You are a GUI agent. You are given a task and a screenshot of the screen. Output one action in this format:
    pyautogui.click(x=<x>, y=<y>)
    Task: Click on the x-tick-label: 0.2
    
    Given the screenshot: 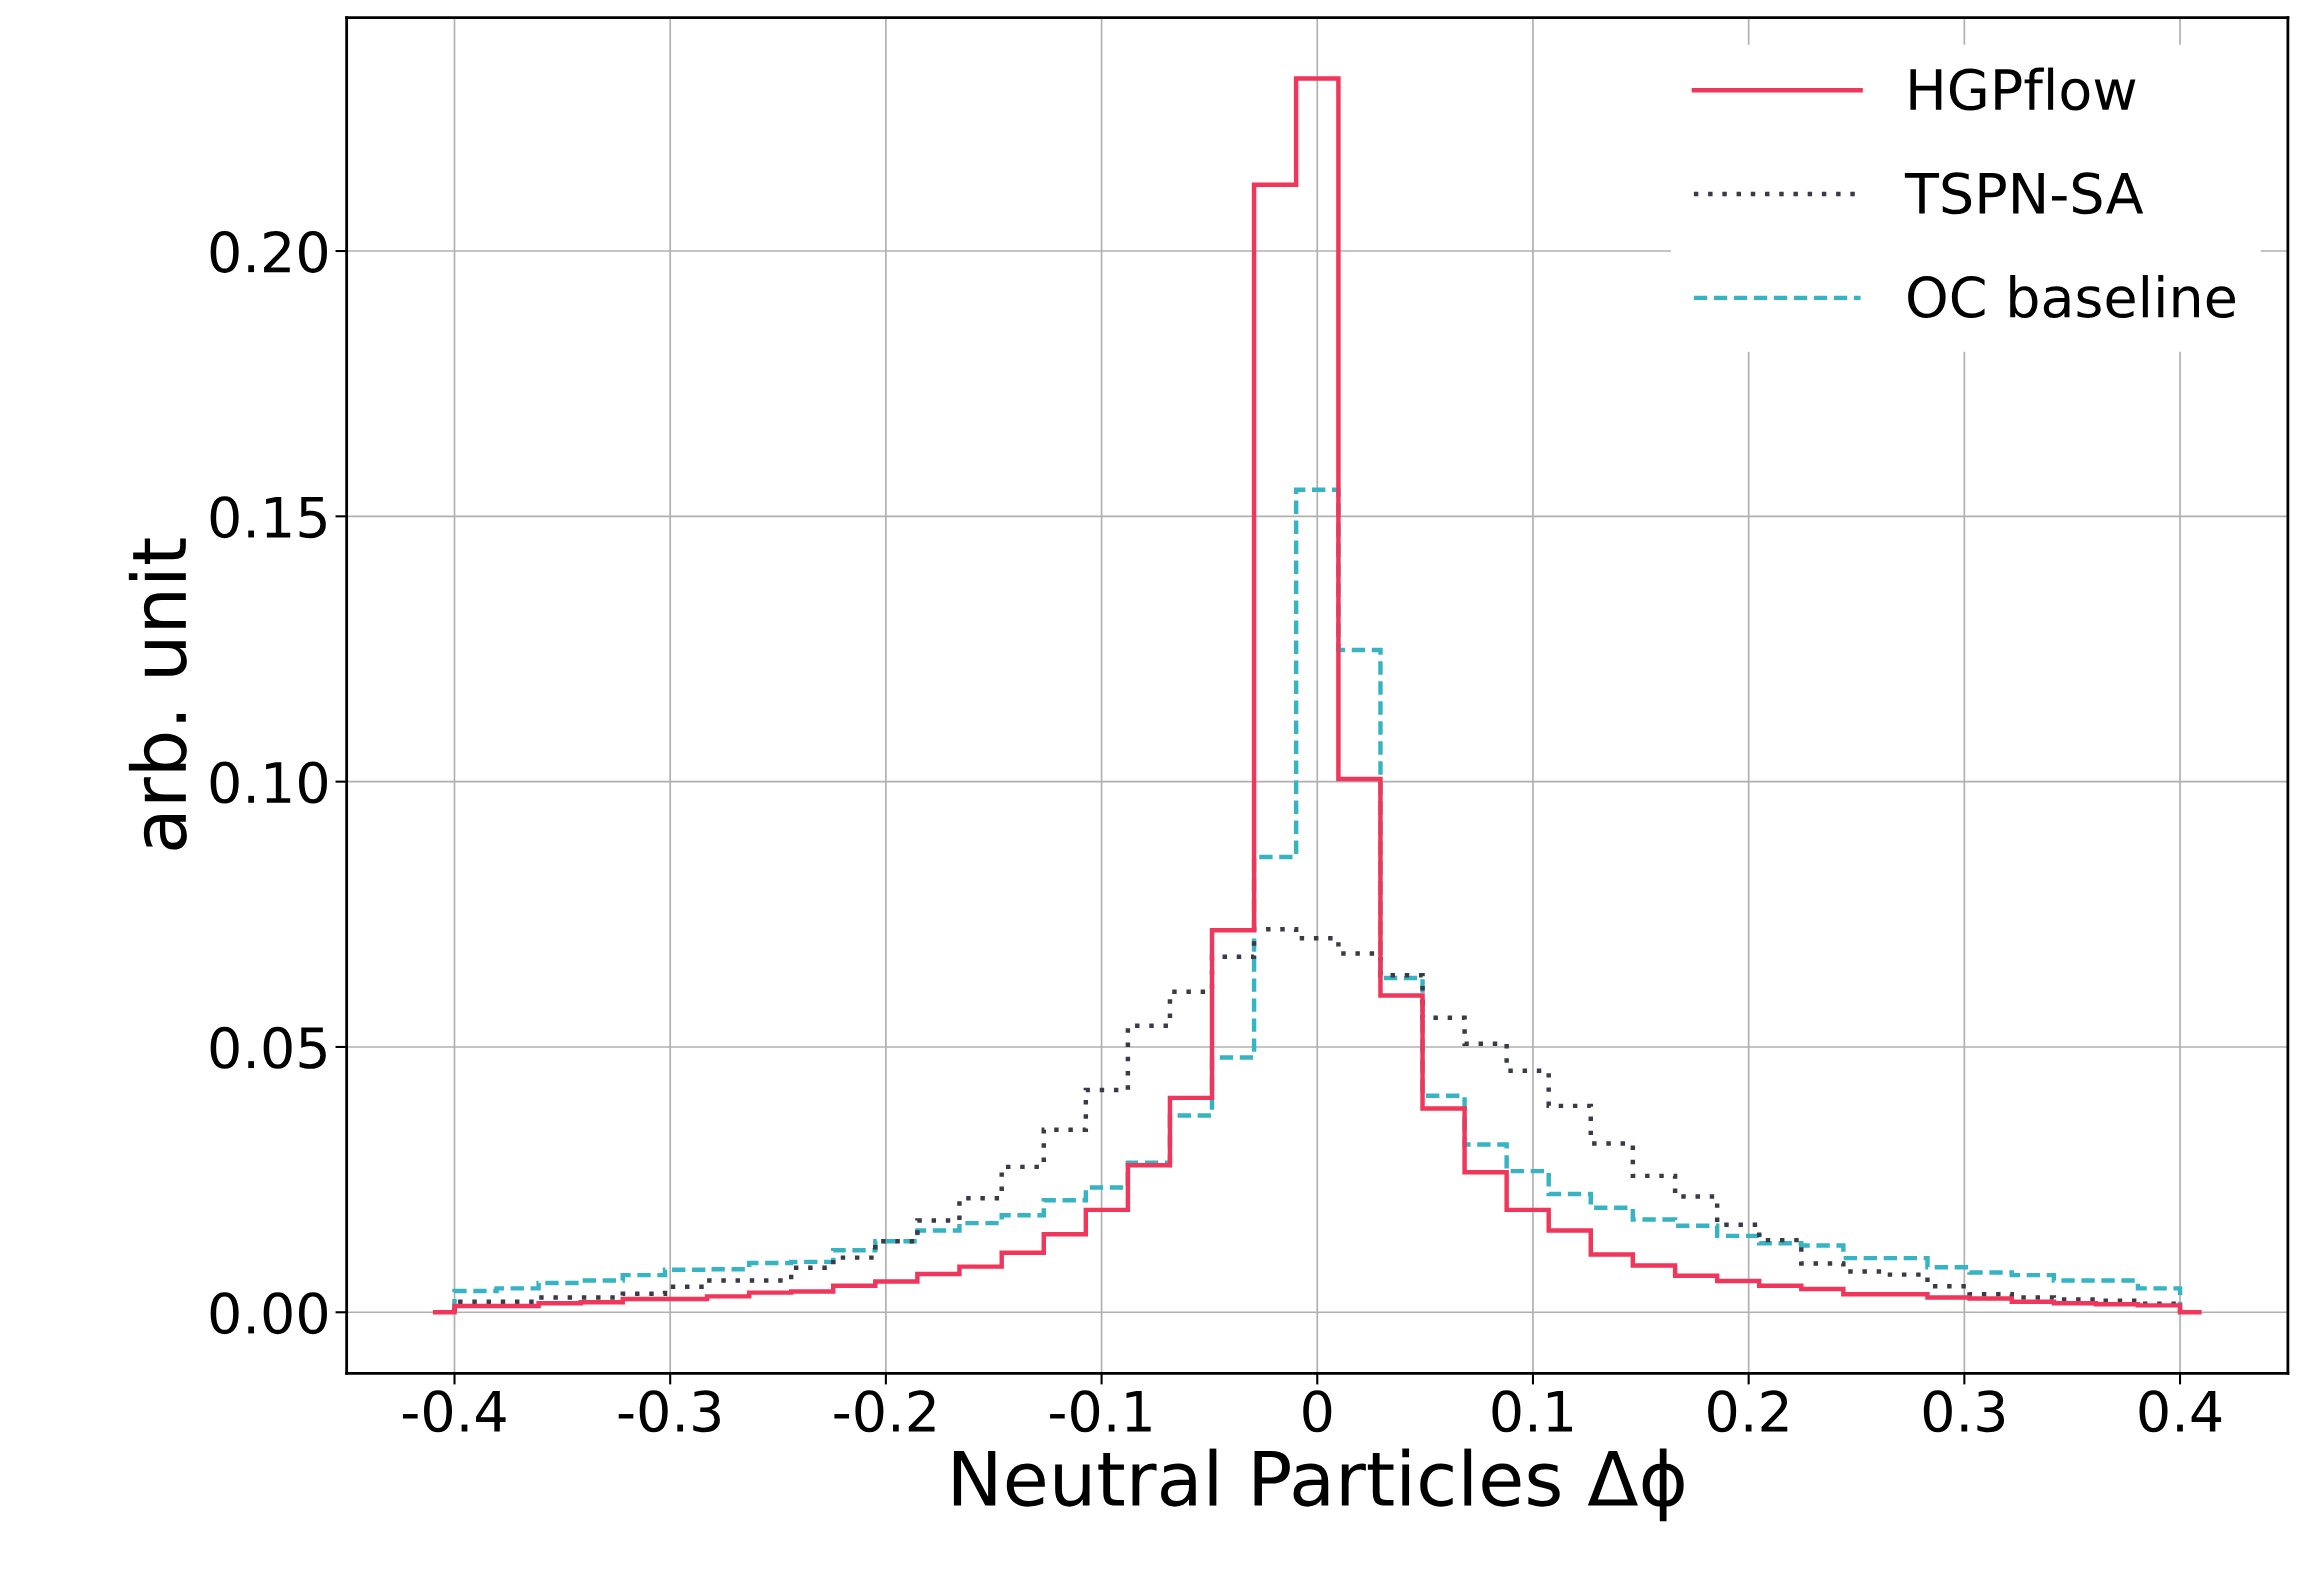 What is the action you would take?
    pyautogui.click(x=1748, y=1411)
    